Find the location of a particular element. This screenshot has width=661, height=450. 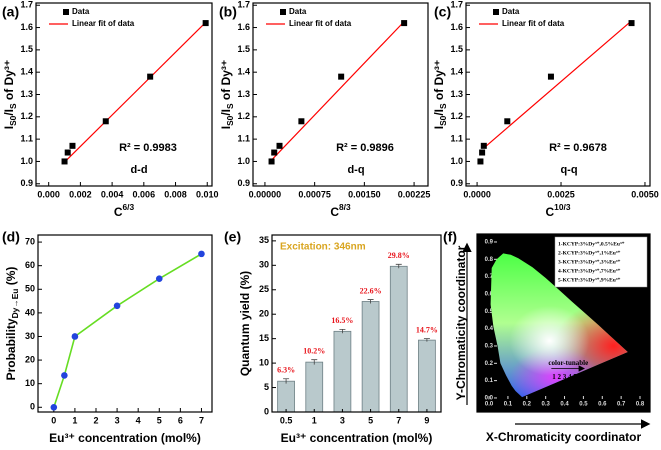

x-tick-label: 1 is located at coordinates (74, 420).